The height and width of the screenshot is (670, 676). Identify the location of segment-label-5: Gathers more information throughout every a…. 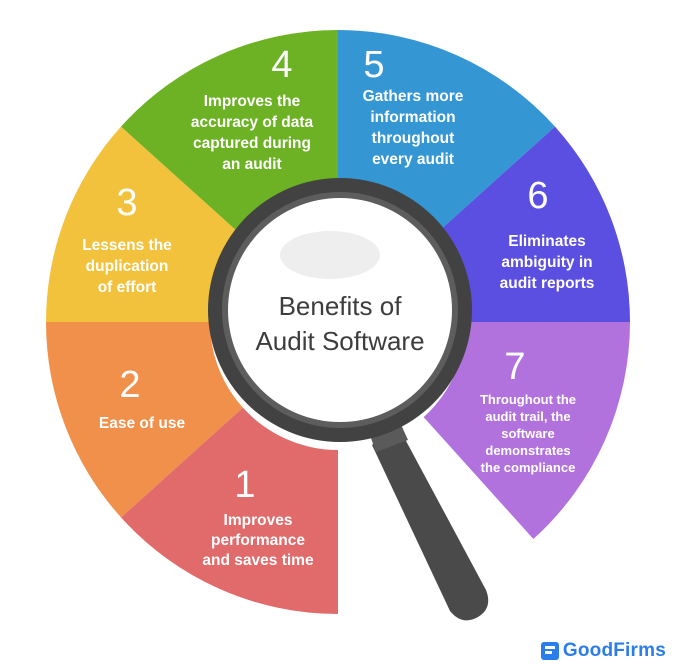
(413, 128).